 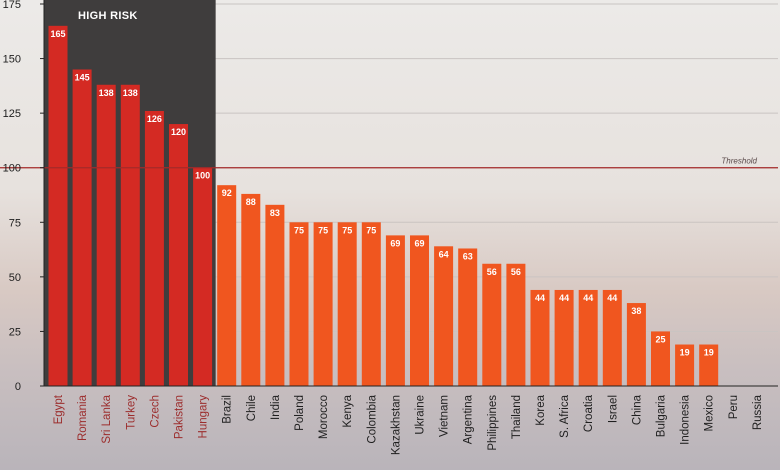 What do you see at coordinates (251, 202) in the screenshot?
I see `bar-value-label: 88` at bounding box center [251, 202].